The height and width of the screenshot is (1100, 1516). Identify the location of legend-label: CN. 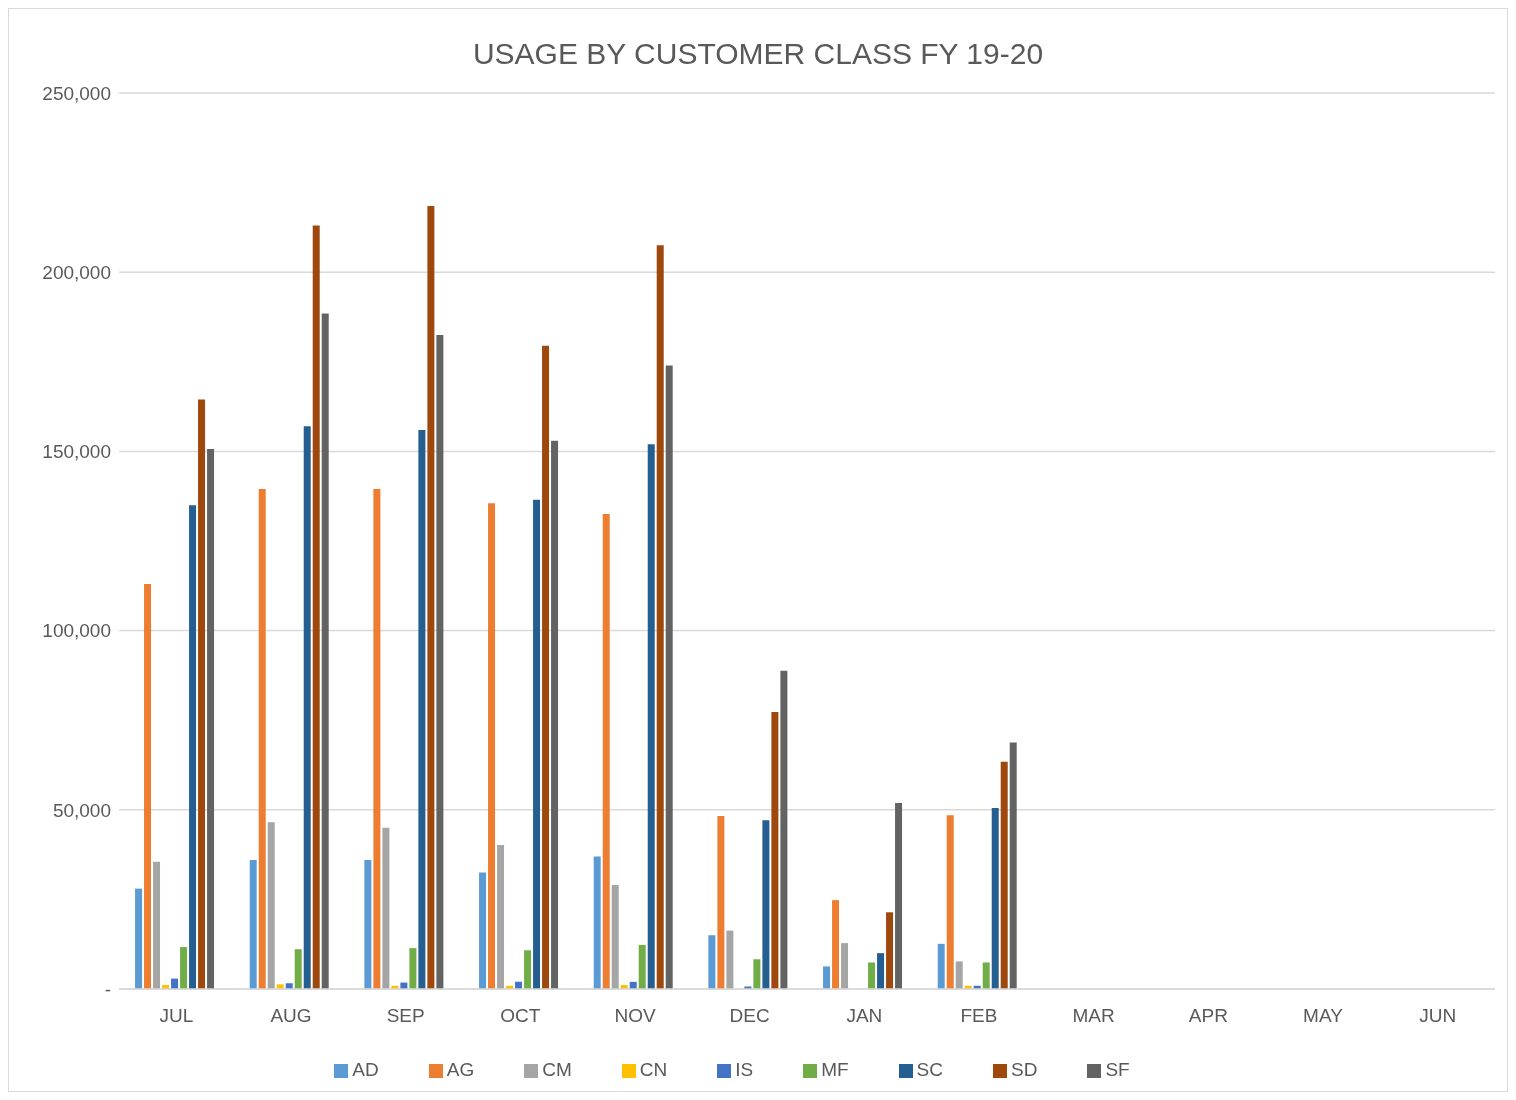
(653, 1069).